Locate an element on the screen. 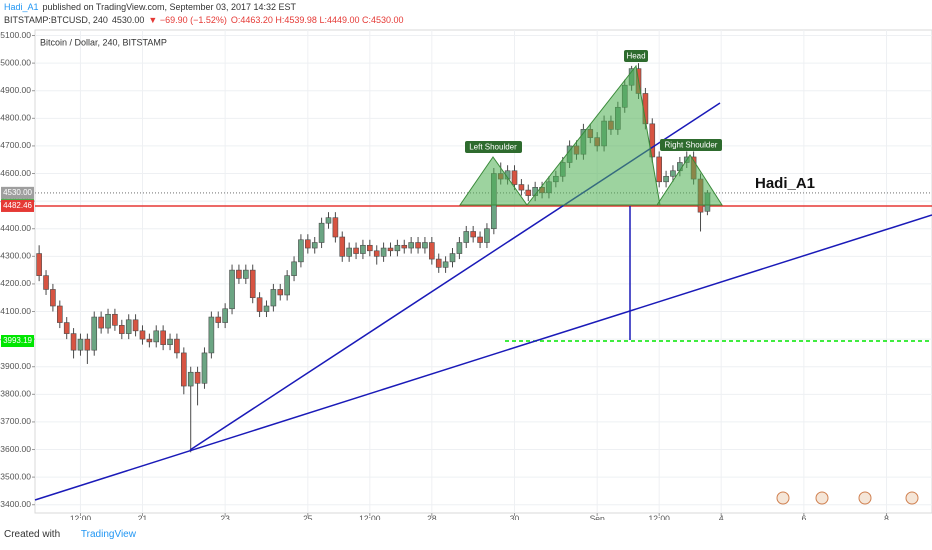  y-tick-label: 3900.00 is located at coordinates (15, 366).